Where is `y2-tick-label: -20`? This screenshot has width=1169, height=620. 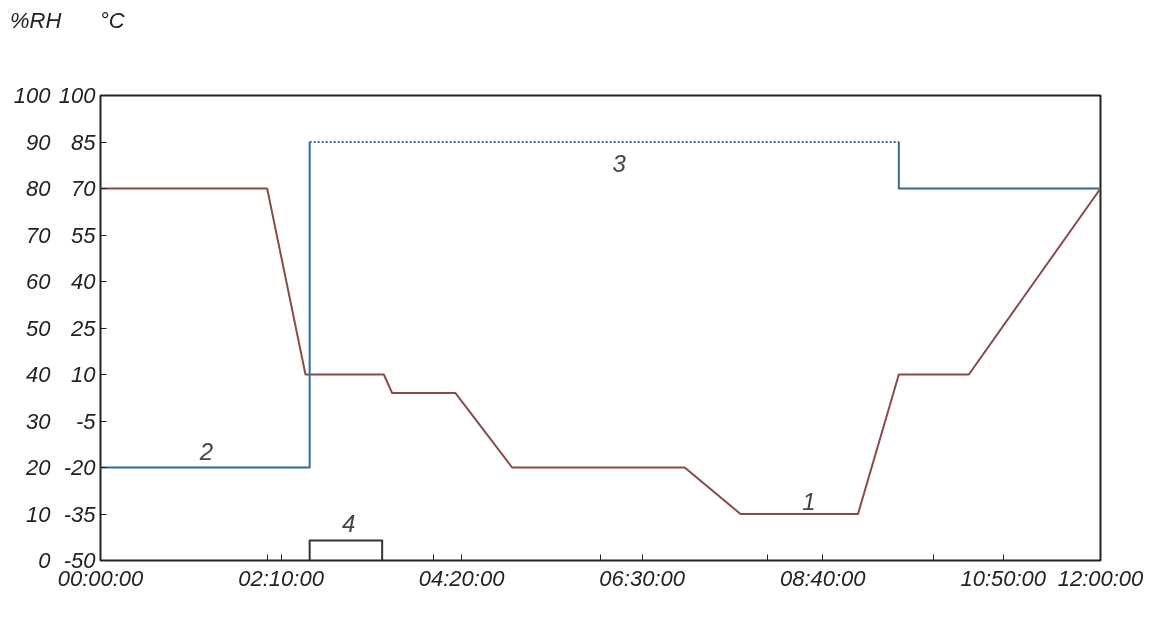 y2-tick-label: -20 is located at coordinates (80, 467).